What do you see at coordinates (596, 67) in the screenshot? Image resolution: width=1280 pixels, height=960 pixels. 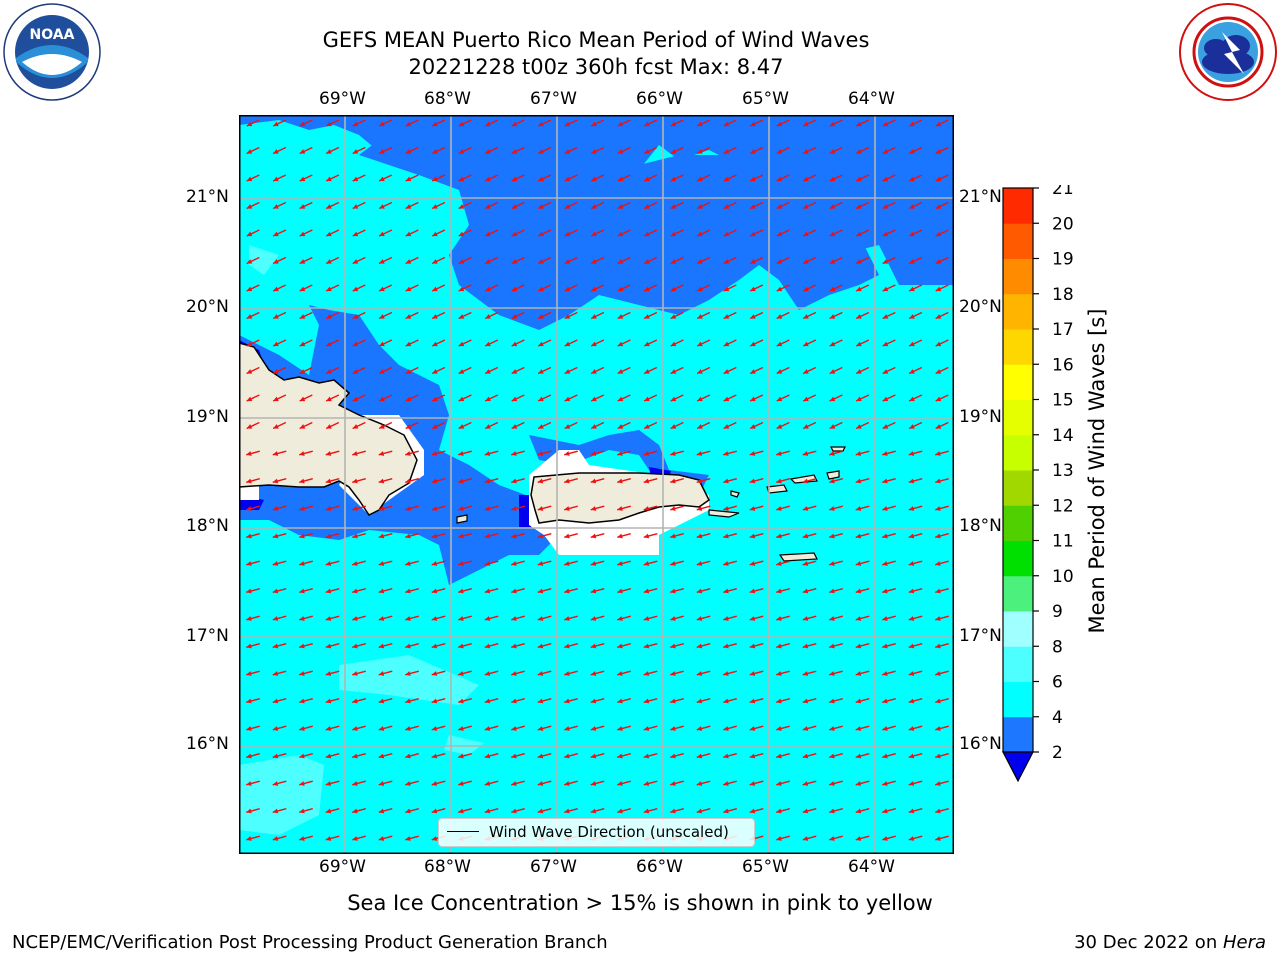 I see `chart-title-line2: 20221228 t00z 360h fcst Max: 8.47` at bounding box center [596, 67].